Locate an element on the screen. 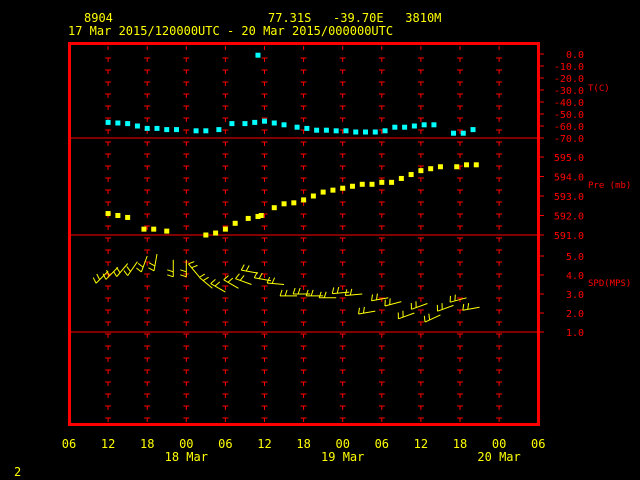 The image size is (640, 480). x-tick-label: 00 is located at coordinates (499, 444).